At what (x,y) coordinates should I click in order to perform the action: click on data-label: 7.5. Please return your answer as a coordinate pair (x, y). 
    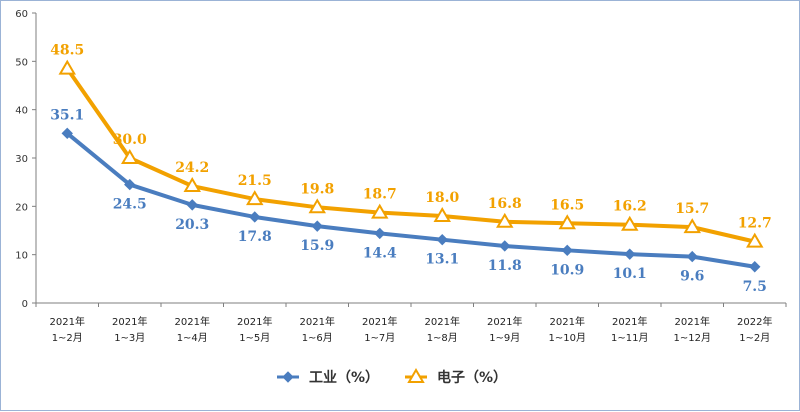
    Looking at the image, I should click on (755, 287).